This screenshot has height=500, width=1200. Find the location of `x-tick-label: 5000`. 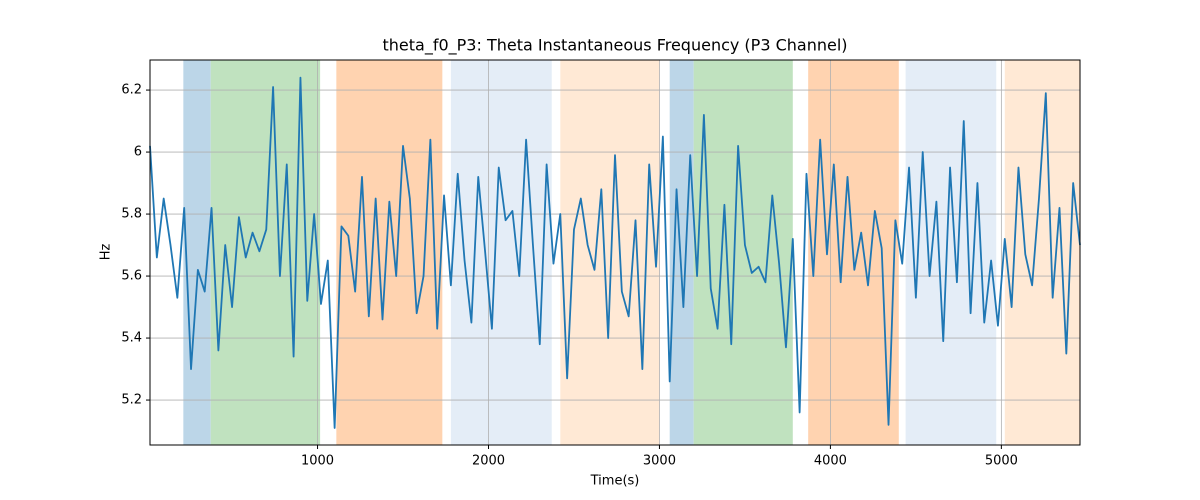

x-tick-label: 5000 is located at coordinates (1001, 461).